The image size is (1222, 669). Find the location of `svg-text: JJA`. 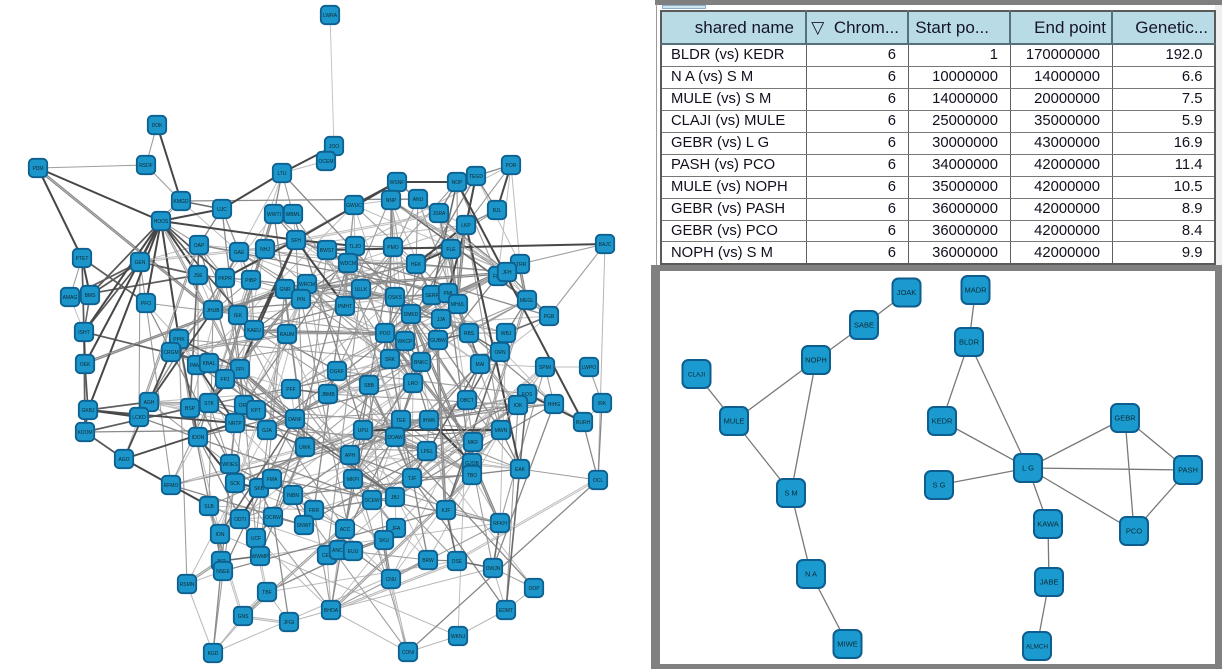

svg-text: JJA is located at coordinates (441, 320).